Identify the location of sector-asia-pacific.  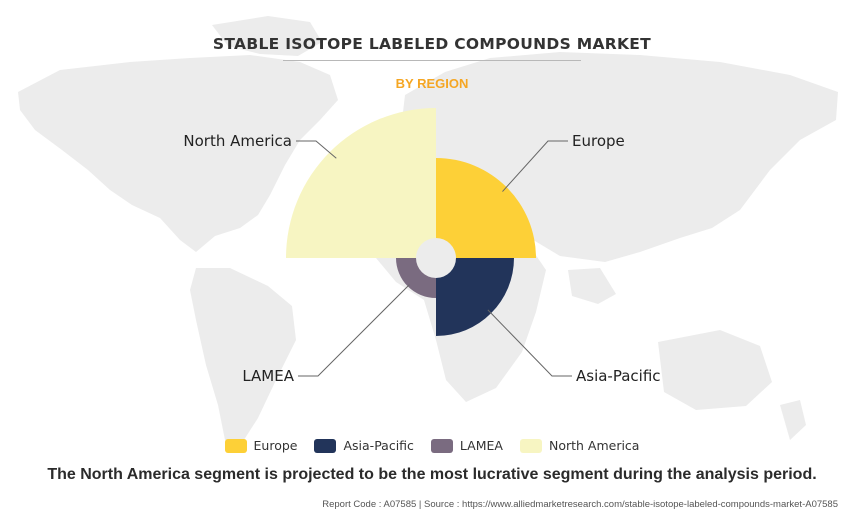
(475, 297).